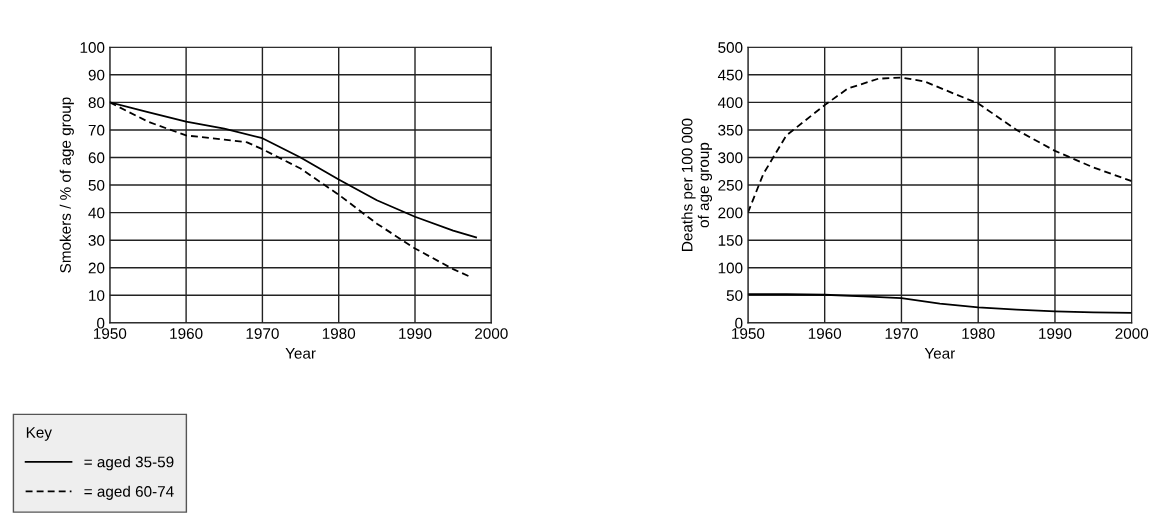  Describe the element at coordinates (97, 295) in the screenshot. I see `y-tick-label: 10` at that location.